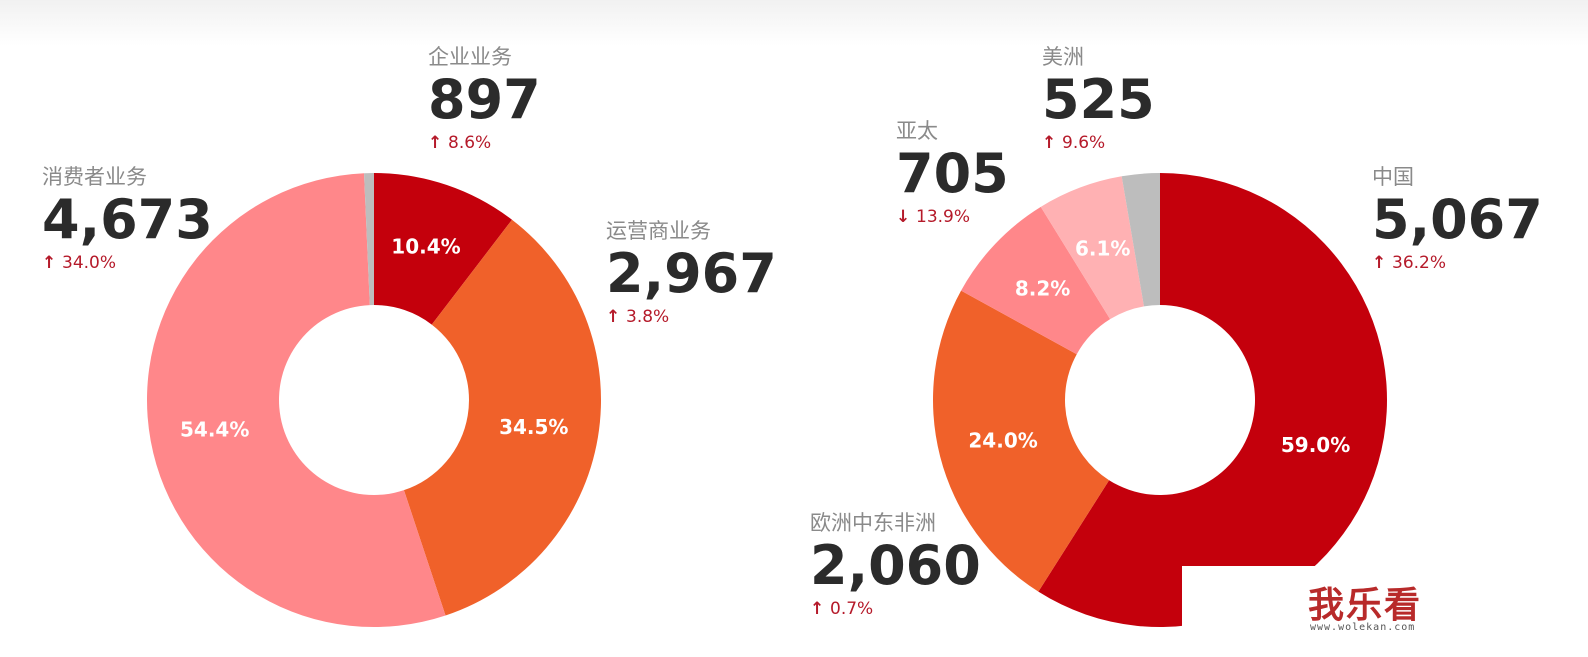 Image resolution: width=1588 pixels, height=657 pixels. Describe the element at coordinates (1042, 288) in the screenshot. I see `slice-label: 8.2%` at that location.